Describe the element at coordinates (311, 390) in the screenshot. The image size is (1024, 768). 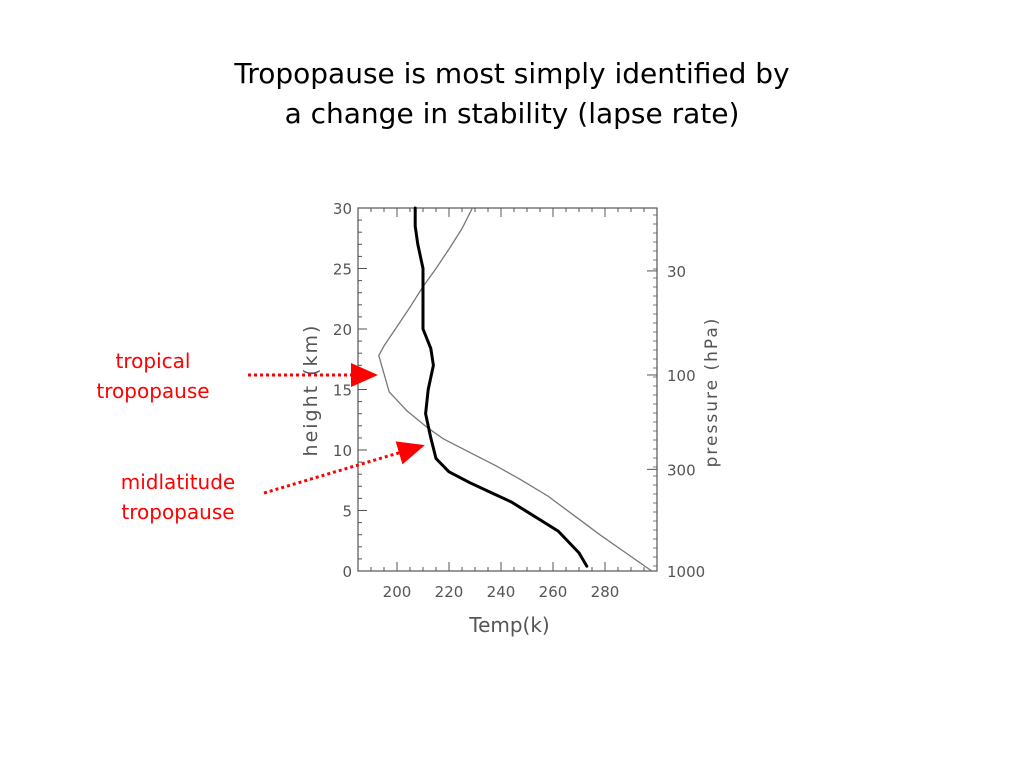
I see `y-axis-title: height (km)` at that location.